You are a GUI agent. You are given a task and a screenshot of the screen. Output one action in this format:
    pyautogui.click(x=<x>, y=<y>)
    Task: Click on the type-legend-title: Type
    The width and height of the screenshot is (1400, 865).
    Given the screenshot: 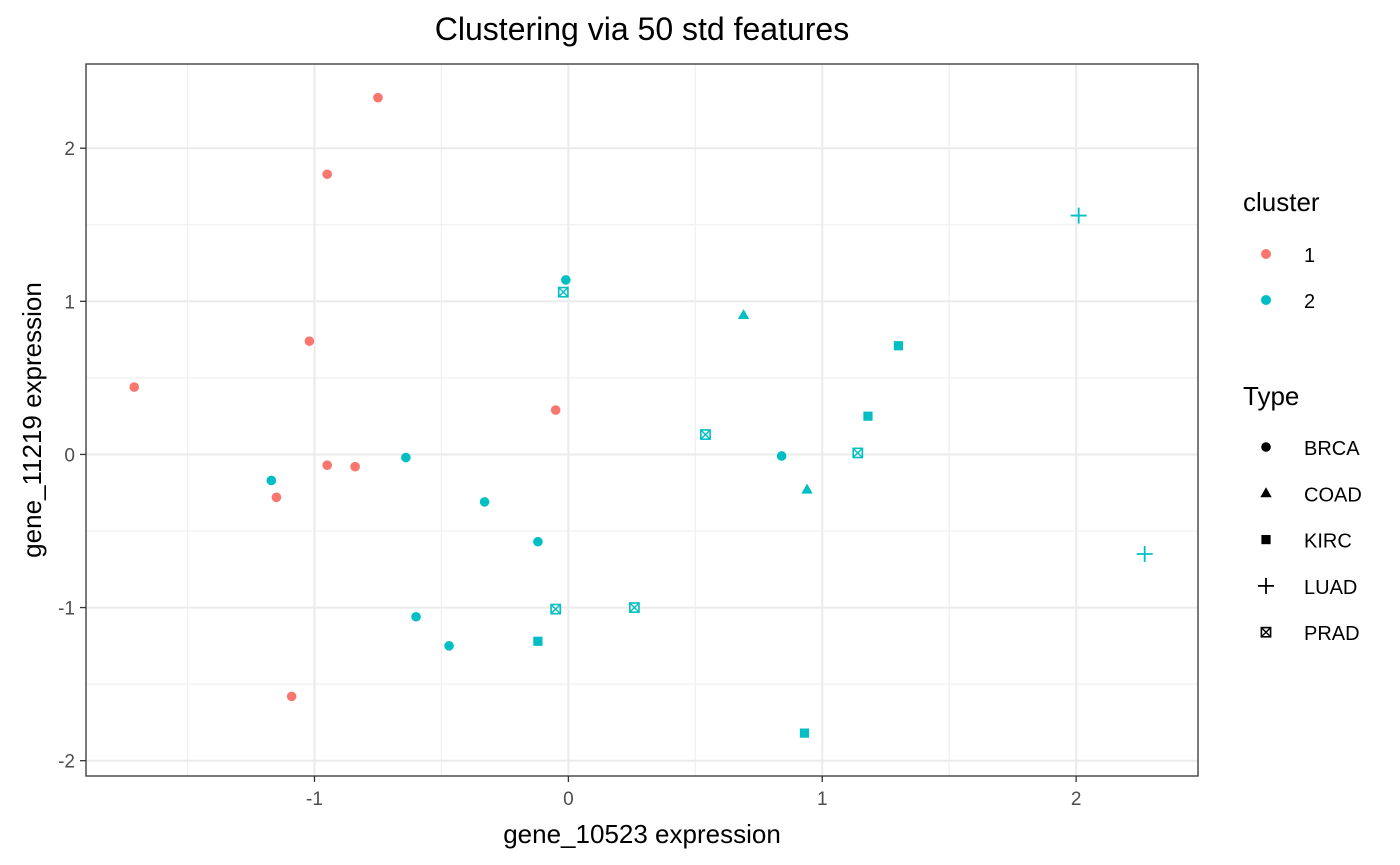 What is the action you would take?
    pyautogui.click(x=1271, y=396)
    